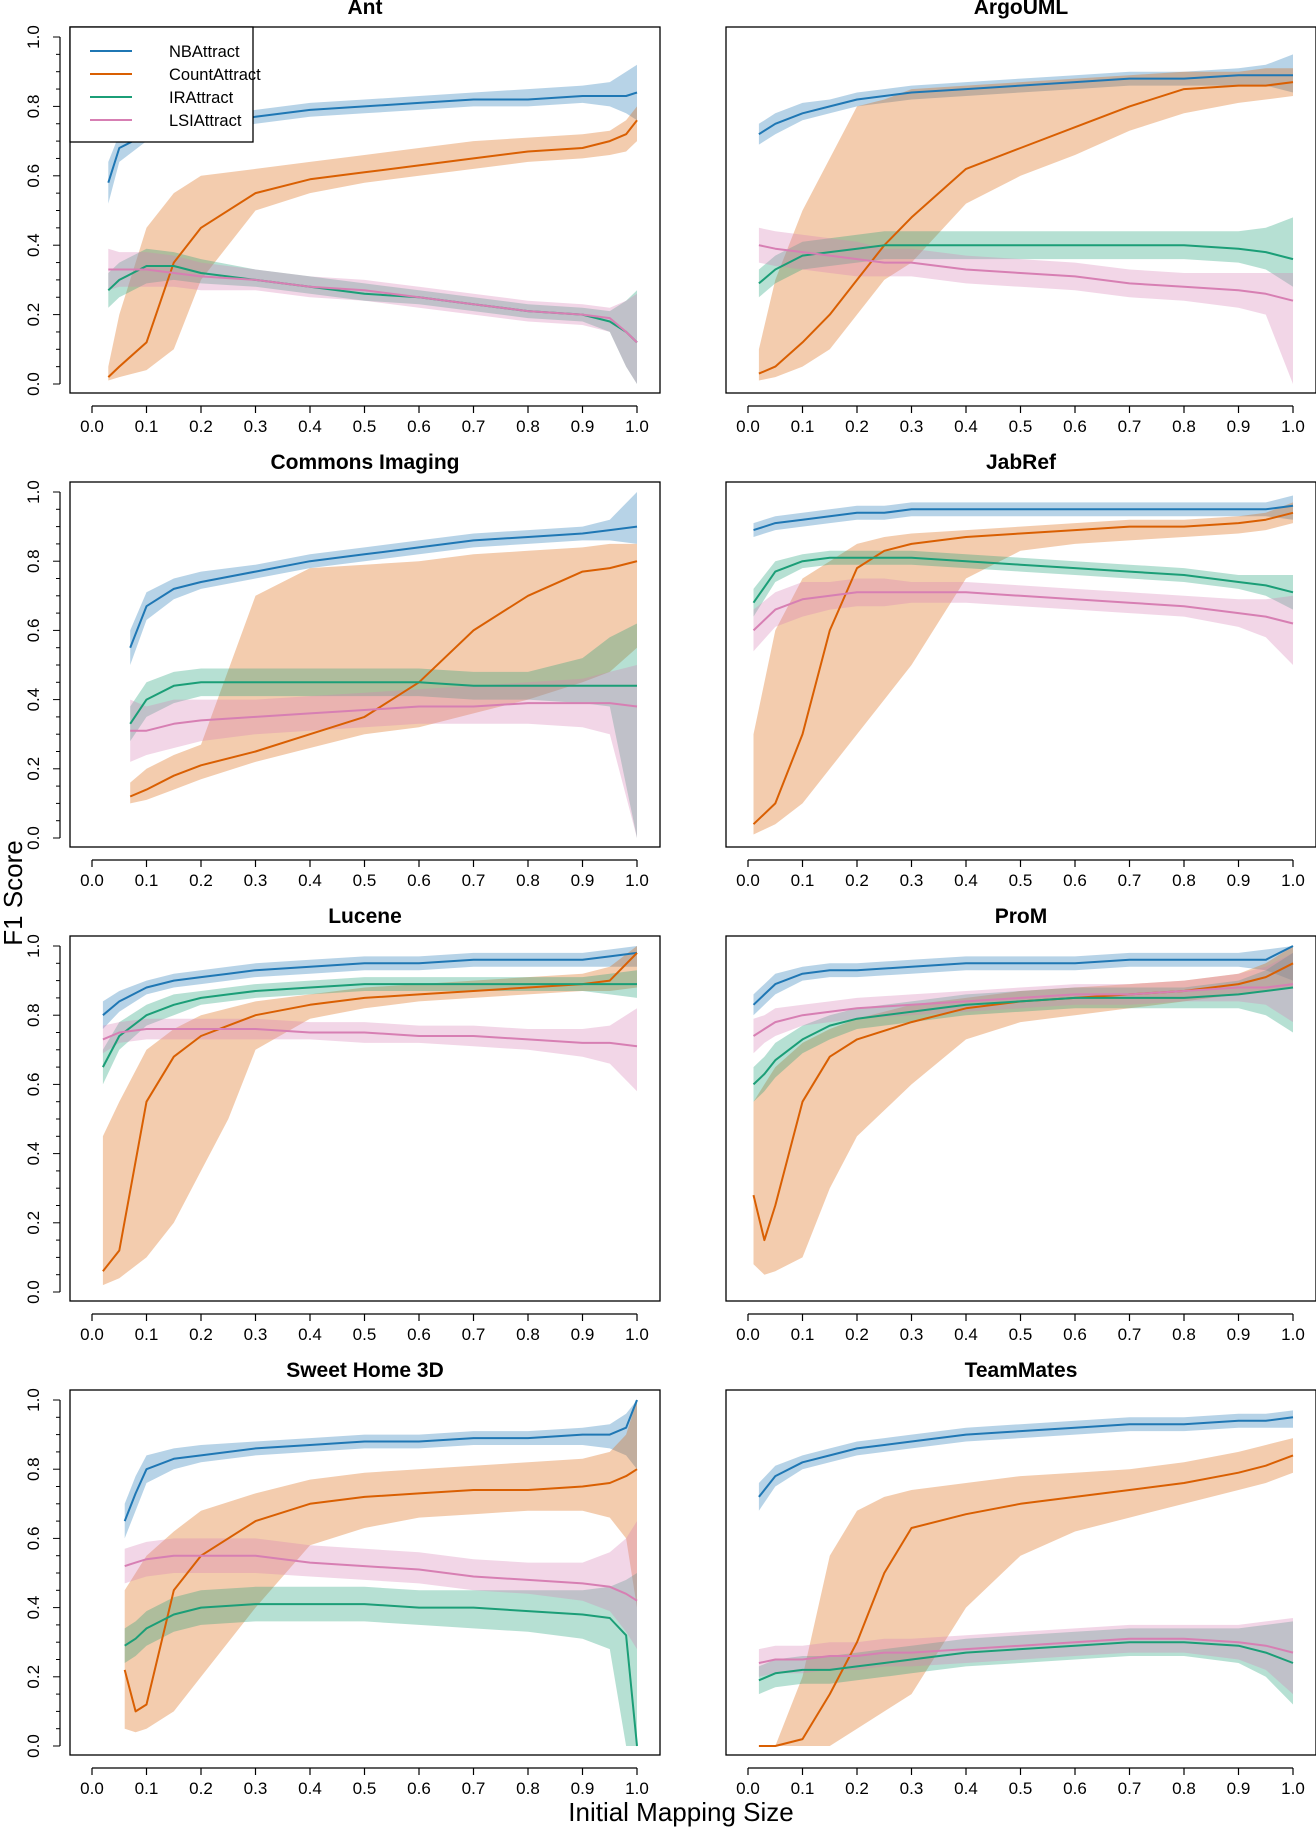  I want to click on legend-label-lsiattract: LSIAttract, so click(205, 121).